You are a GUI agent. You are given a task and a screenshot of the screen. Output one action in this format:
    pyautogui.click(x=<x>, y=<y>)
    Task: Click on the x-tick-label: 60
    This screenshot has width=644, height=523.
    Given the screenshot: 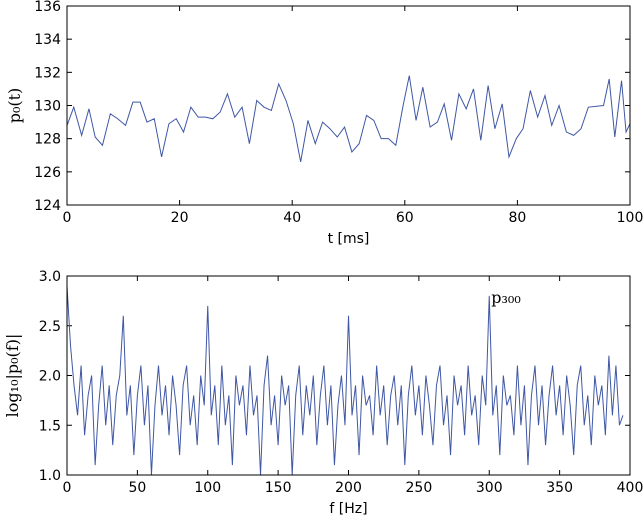 What is the action you would take?
    pyautogui.click(x=405, y=218)
    